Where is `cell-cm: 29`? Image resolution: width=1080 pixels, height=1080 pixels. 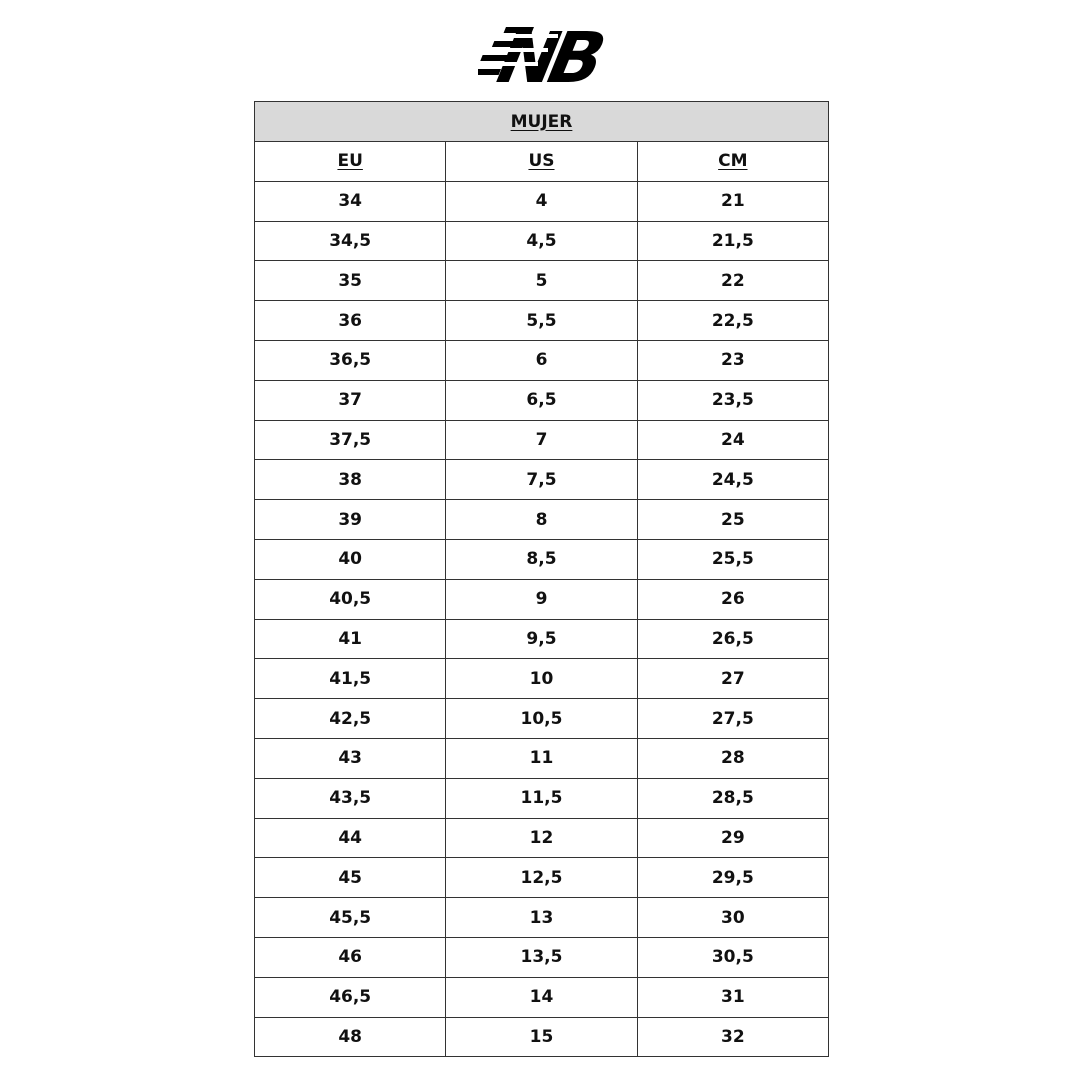
cell-cm: 29 is located at coordinates (733, 838).